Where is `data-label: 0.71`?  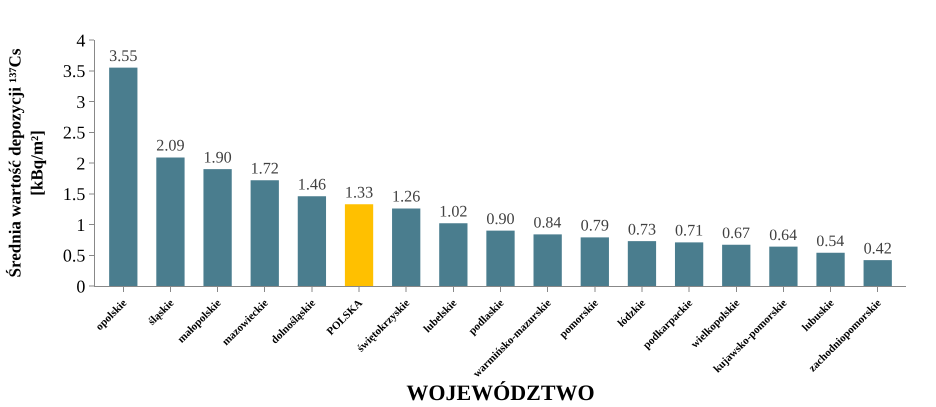
data-label: 0.71 is located at coordinates (689, 231).